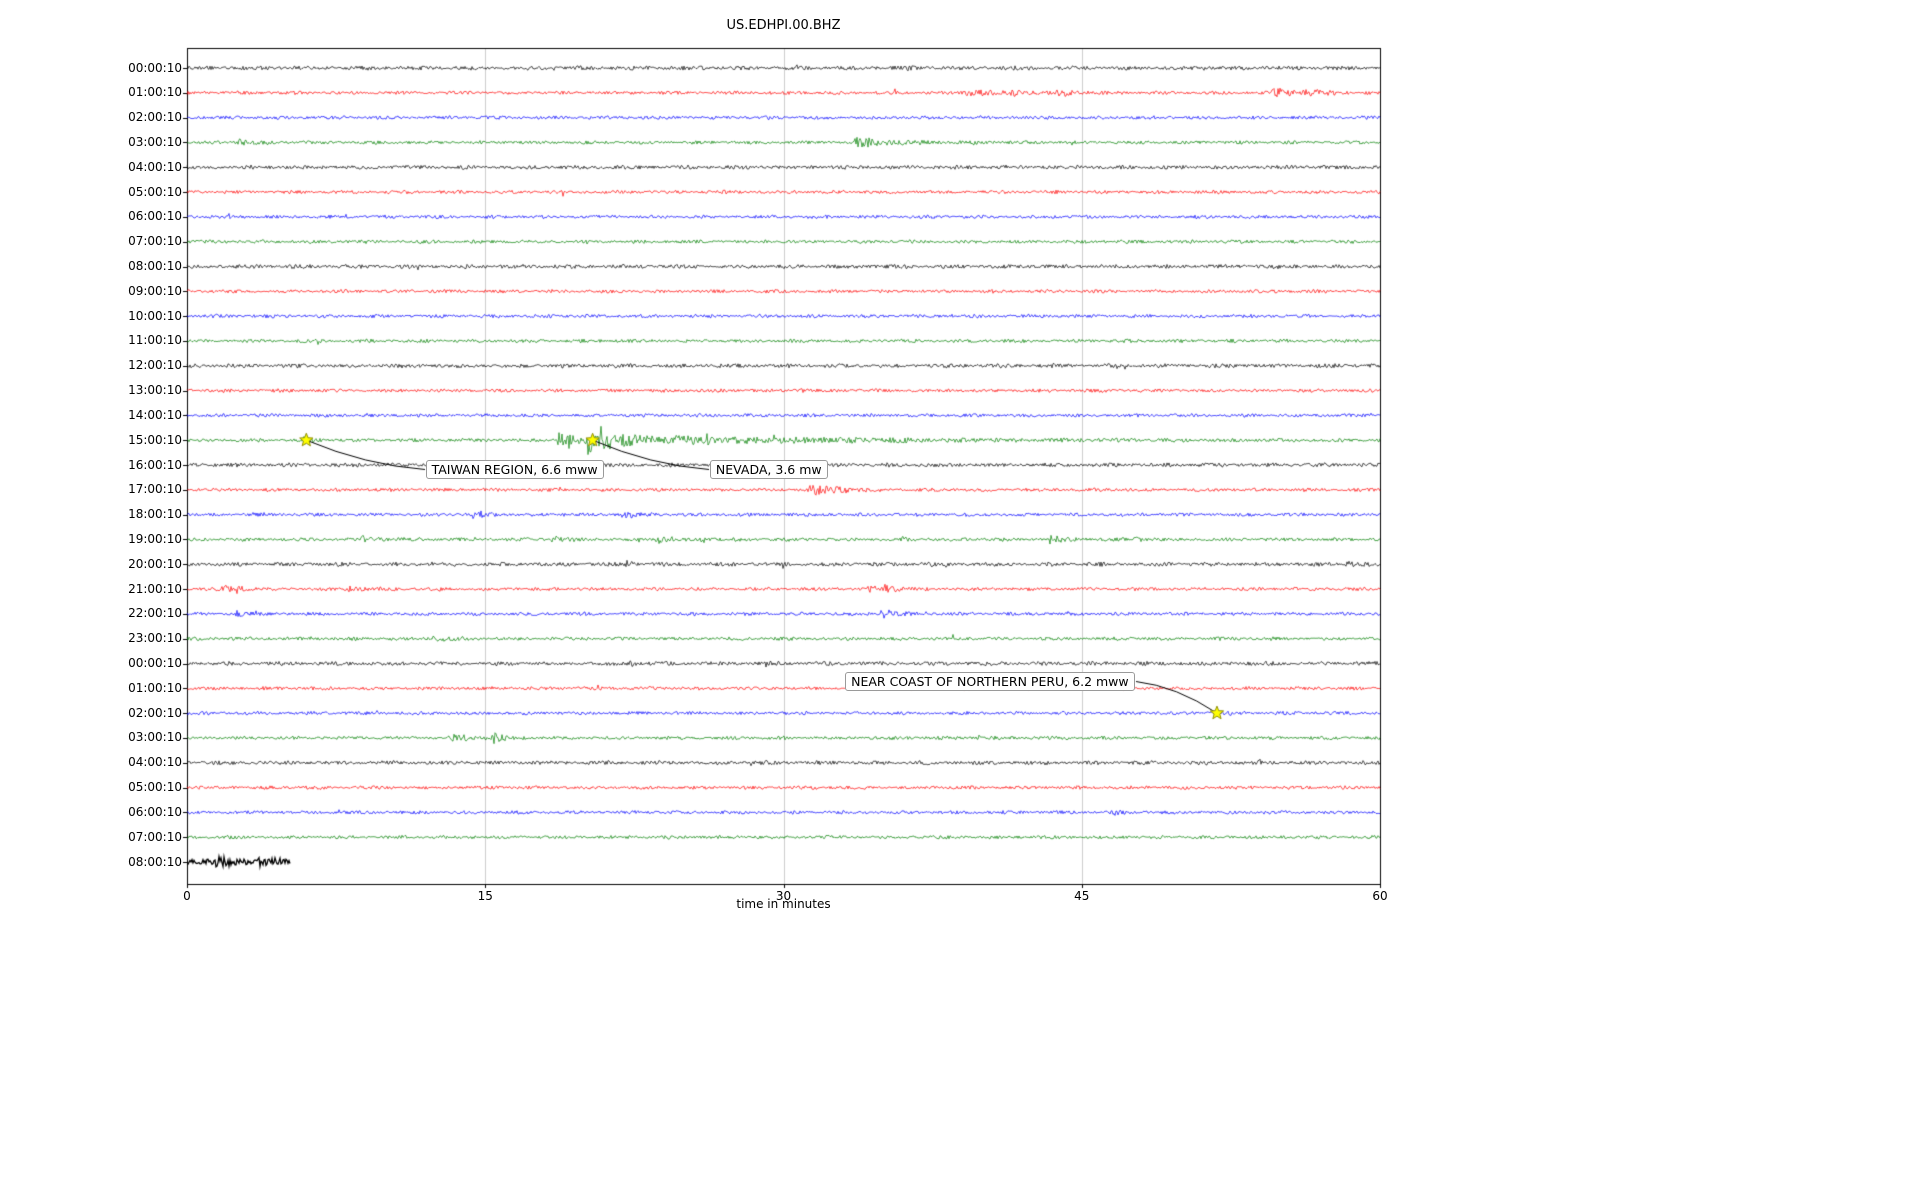  What do you see at coordinates (783, 25) in the screenshot?
I see `plot-title: US.EDHPI.00.BHZ` at bounding box center [783, 25].